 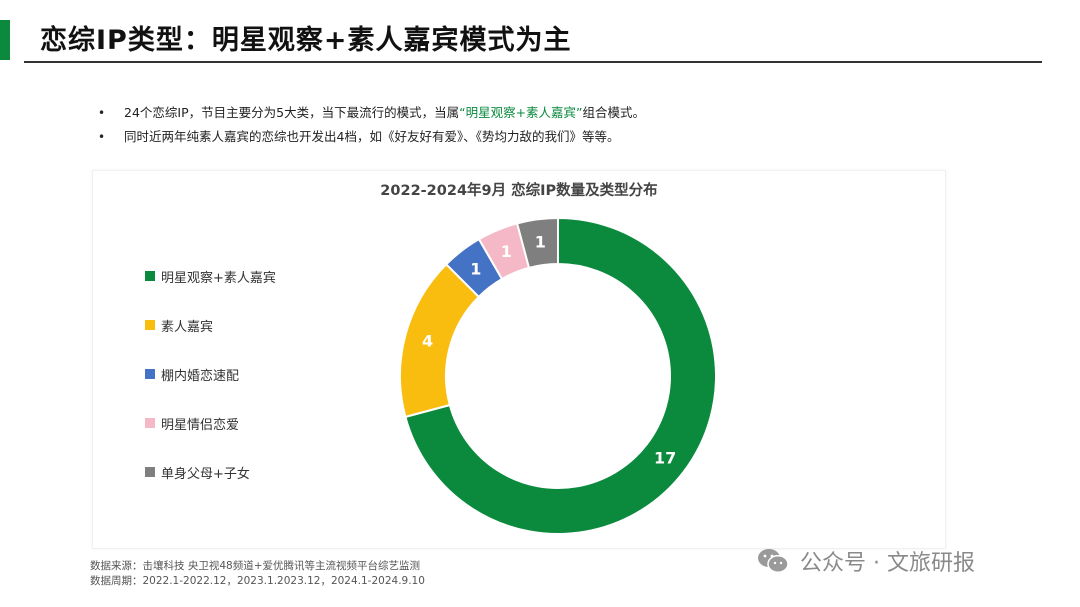 I want to click on chart-title: 2022-2024年9月 恋综IP数量及类型分布, so click(x=519, y=191).